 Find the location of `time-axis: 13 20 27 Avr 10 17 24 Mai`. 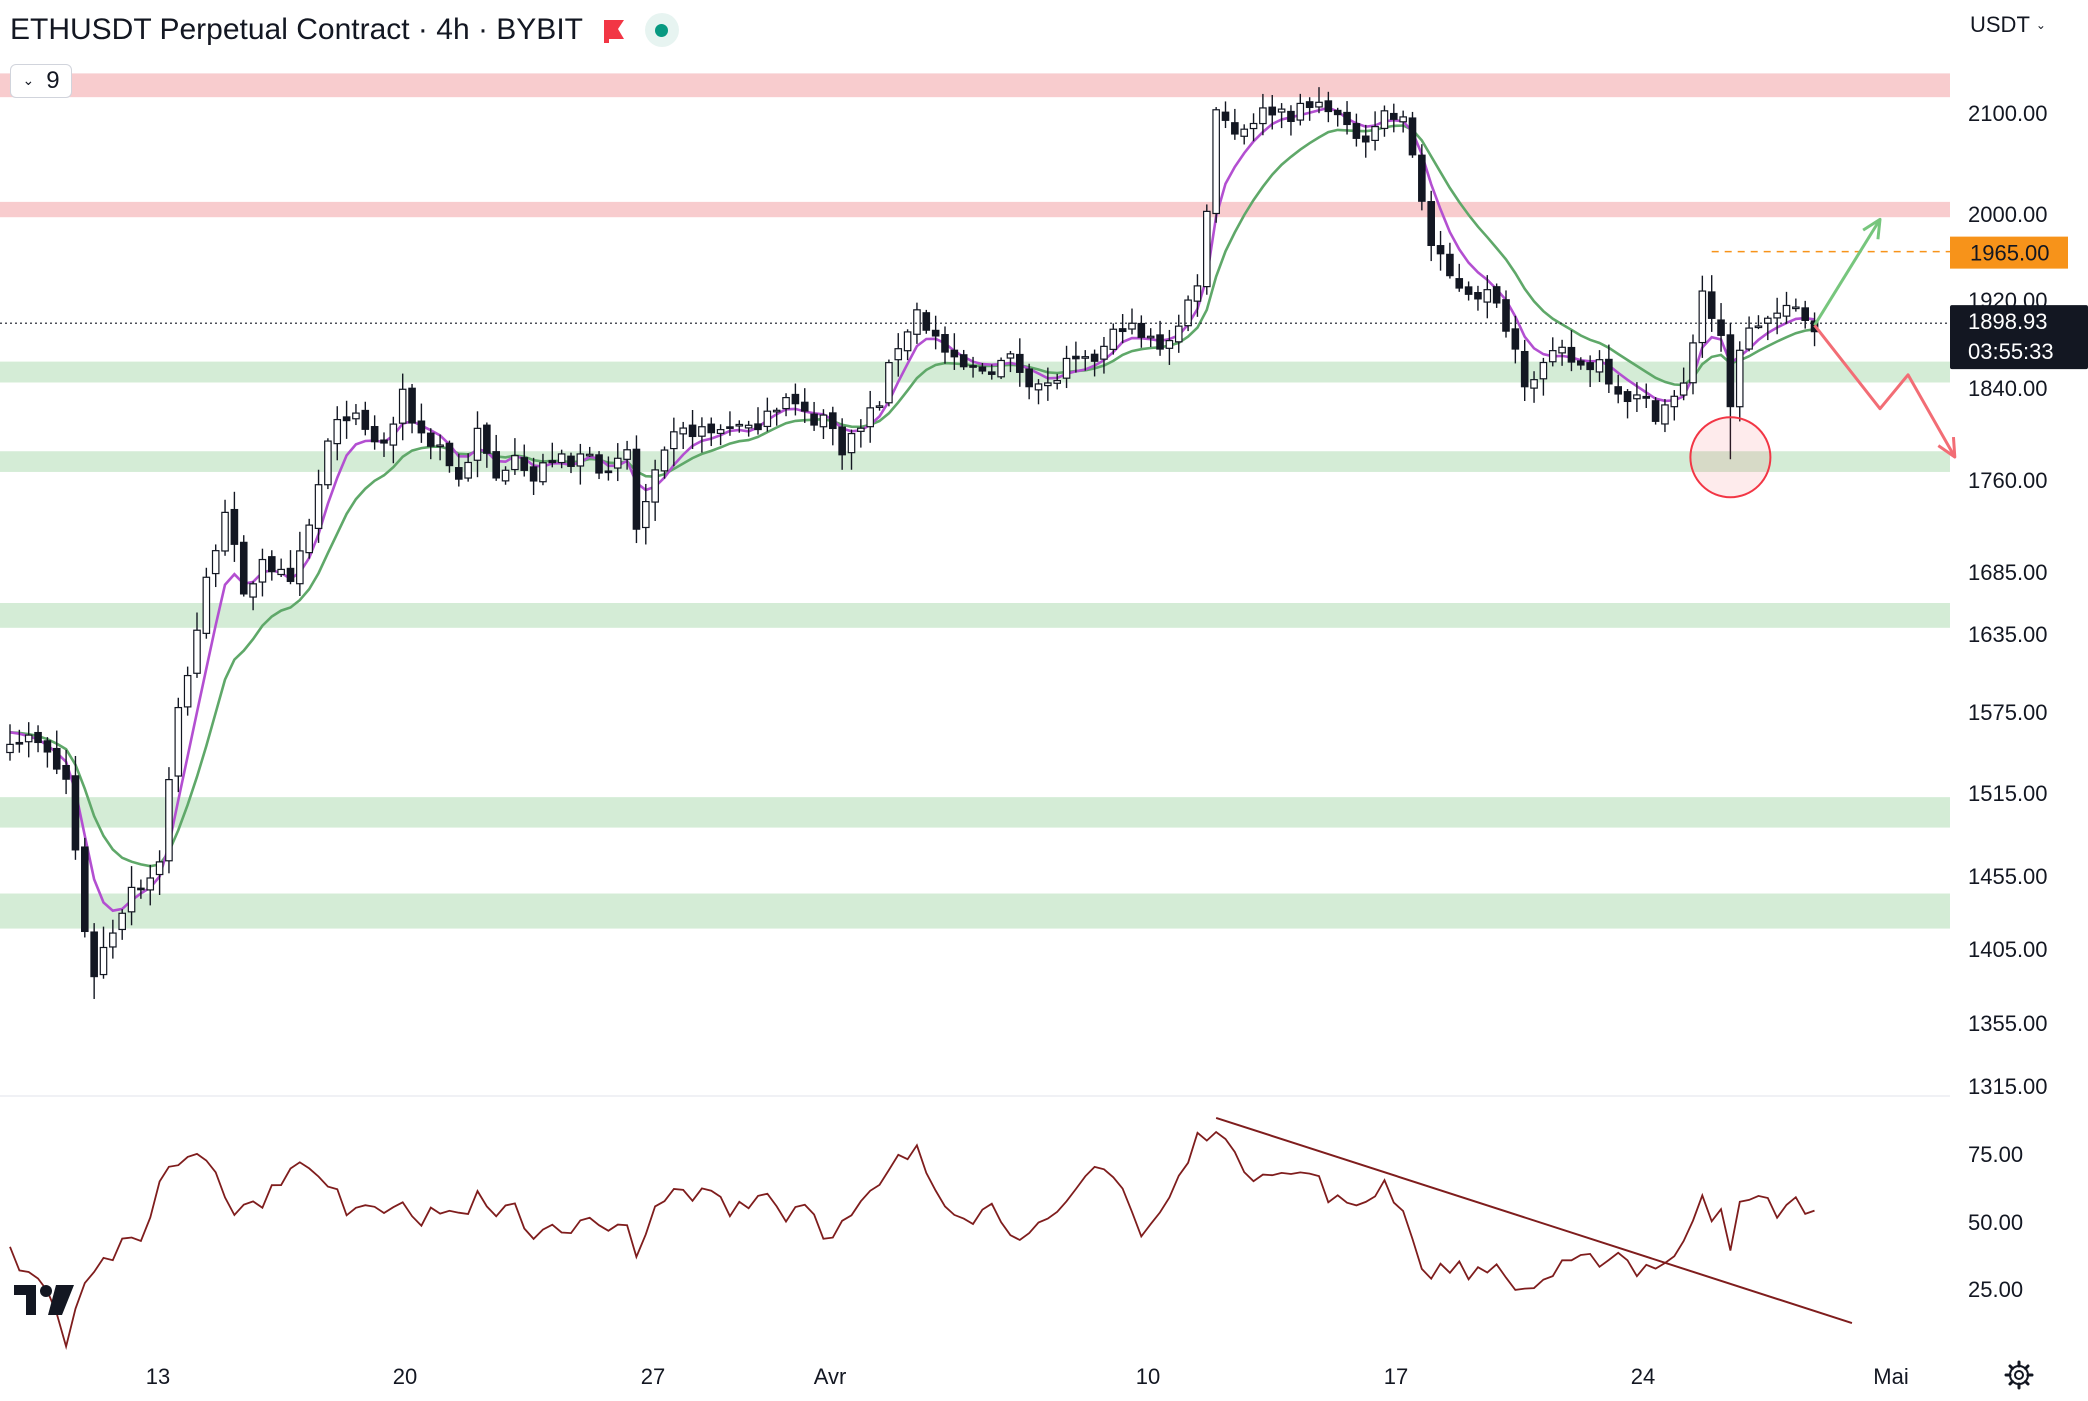

time-axis: 13 20 27 Avr 10 17 24 Mai is located at coordinates (1027, 1376).